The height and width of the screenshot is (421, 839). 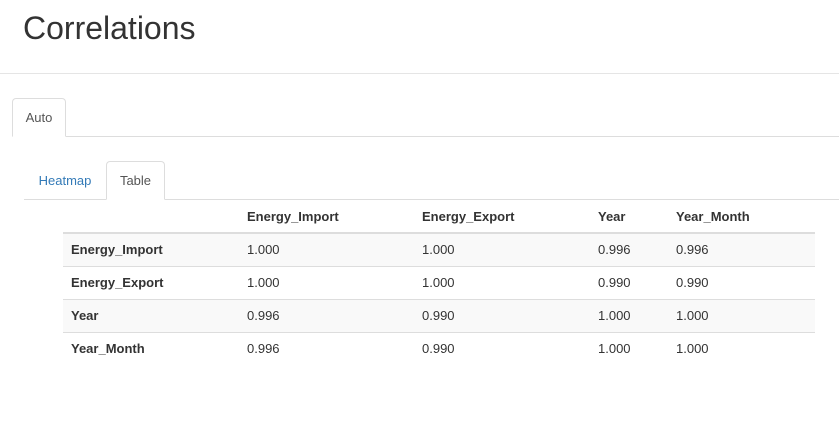 What do you see at coordinates (151, 249) in the screenshot?
I see `row-label: Energy_Import` at bounding box center [151, 249].